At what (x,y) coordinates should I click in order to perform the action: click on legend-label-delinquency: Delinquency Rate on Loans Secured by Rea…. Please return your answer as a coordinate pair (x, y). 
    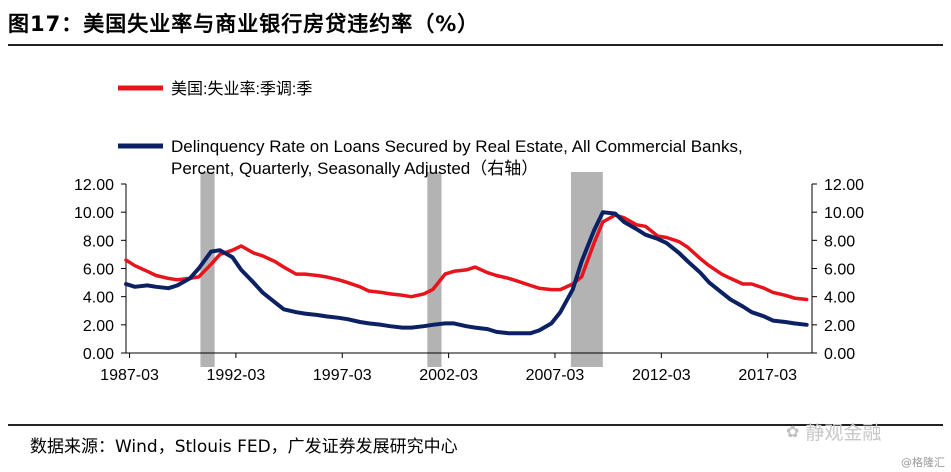
    Looking at the image, I should click on (457, 146).